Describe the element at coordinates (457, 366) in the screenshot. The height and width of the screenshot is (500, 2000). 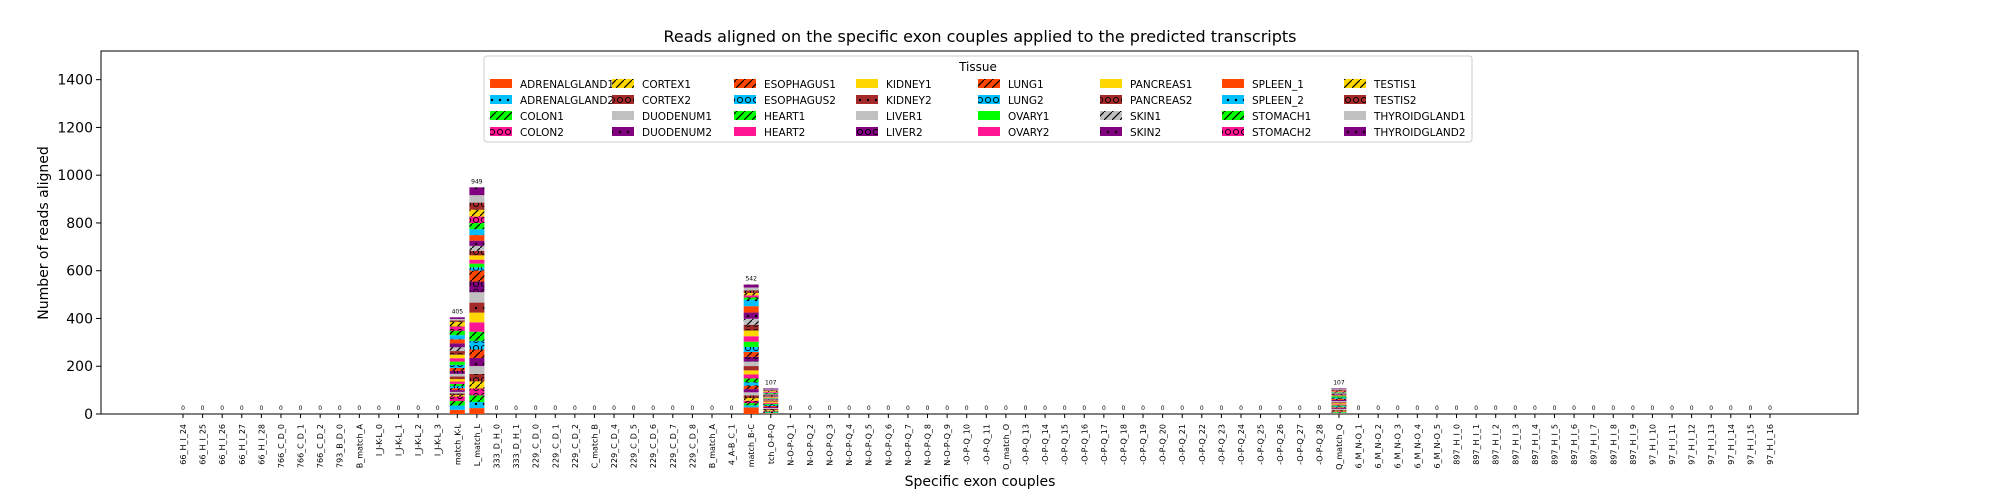
I see `bar-segment-lung2` at that location.